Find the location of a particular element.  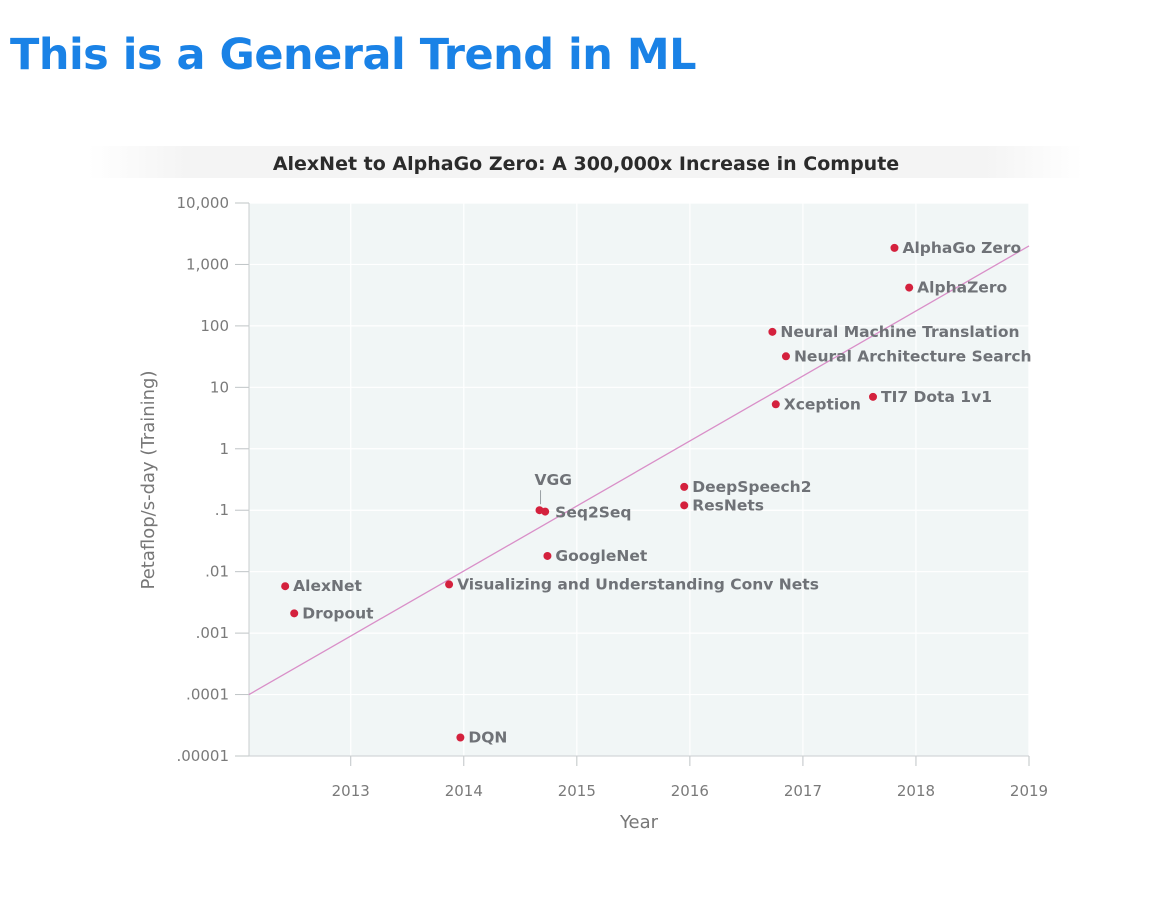

point-label: Seq2Seq is located at coordinates (593, 513).